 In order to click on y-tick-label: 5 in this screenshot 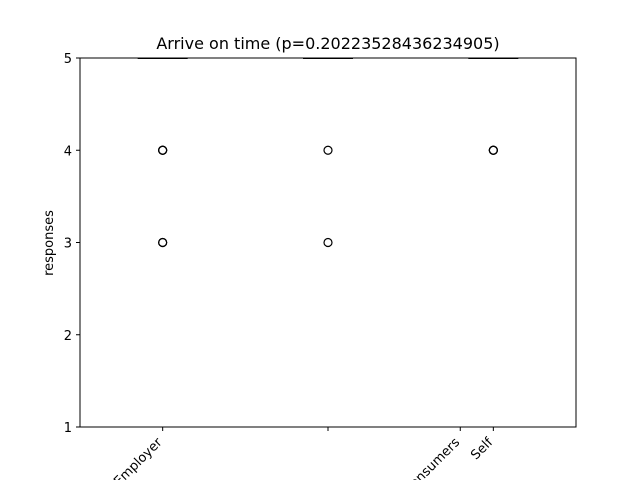, I will do `click(68, 59)`.